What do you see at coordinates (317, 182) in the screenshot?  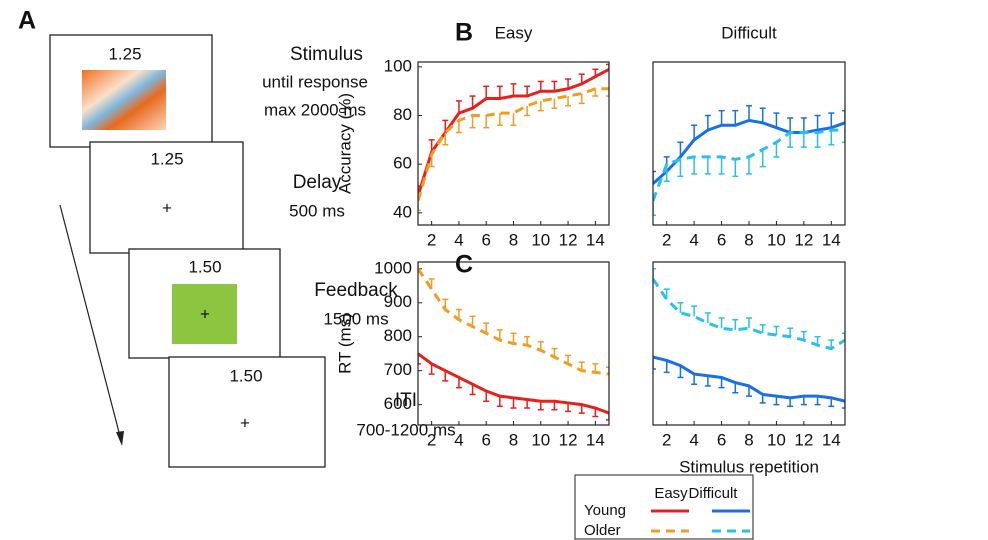 I see `screen-label: Delay` at bounding box center [317, 182].